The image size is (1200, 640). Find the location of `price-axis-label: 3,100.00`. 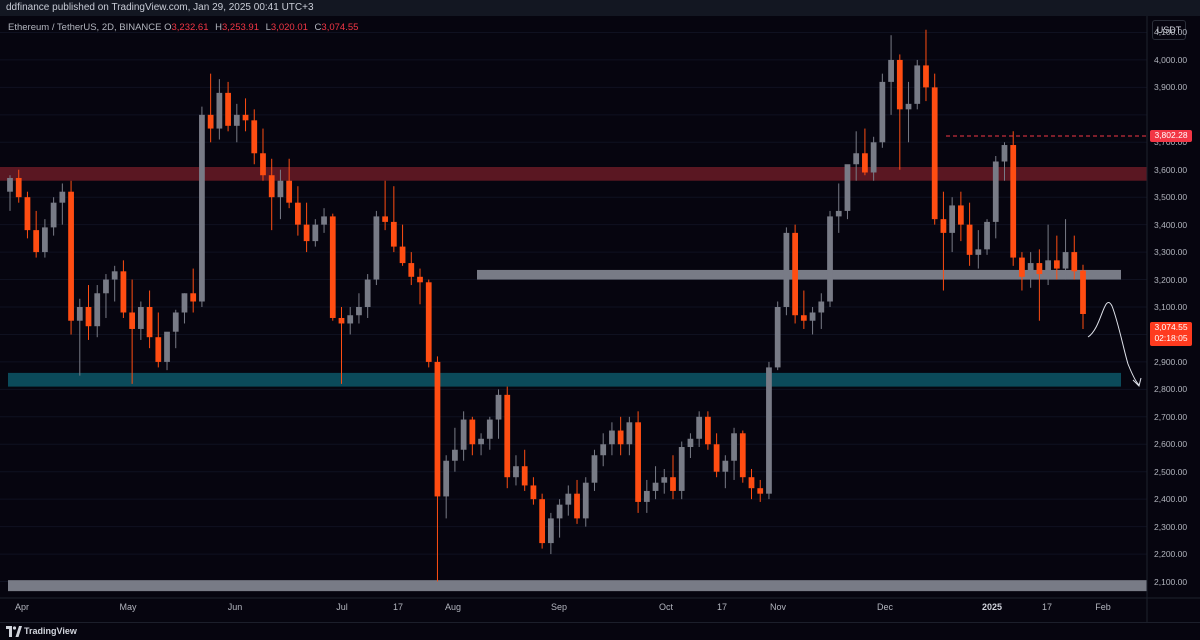

price-axis-label: 3,100.00 is located at coordinates (1171, 307).